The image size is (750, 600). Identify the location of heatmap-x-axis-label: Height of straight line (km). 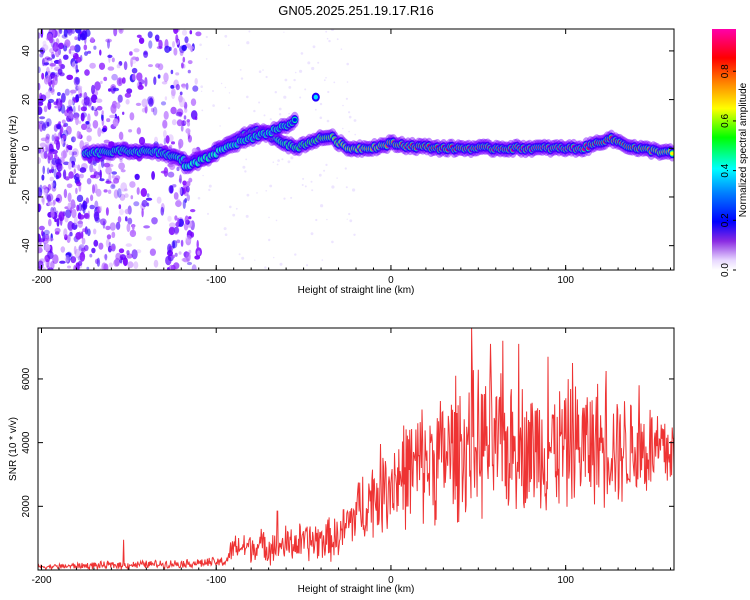
(356, 290).